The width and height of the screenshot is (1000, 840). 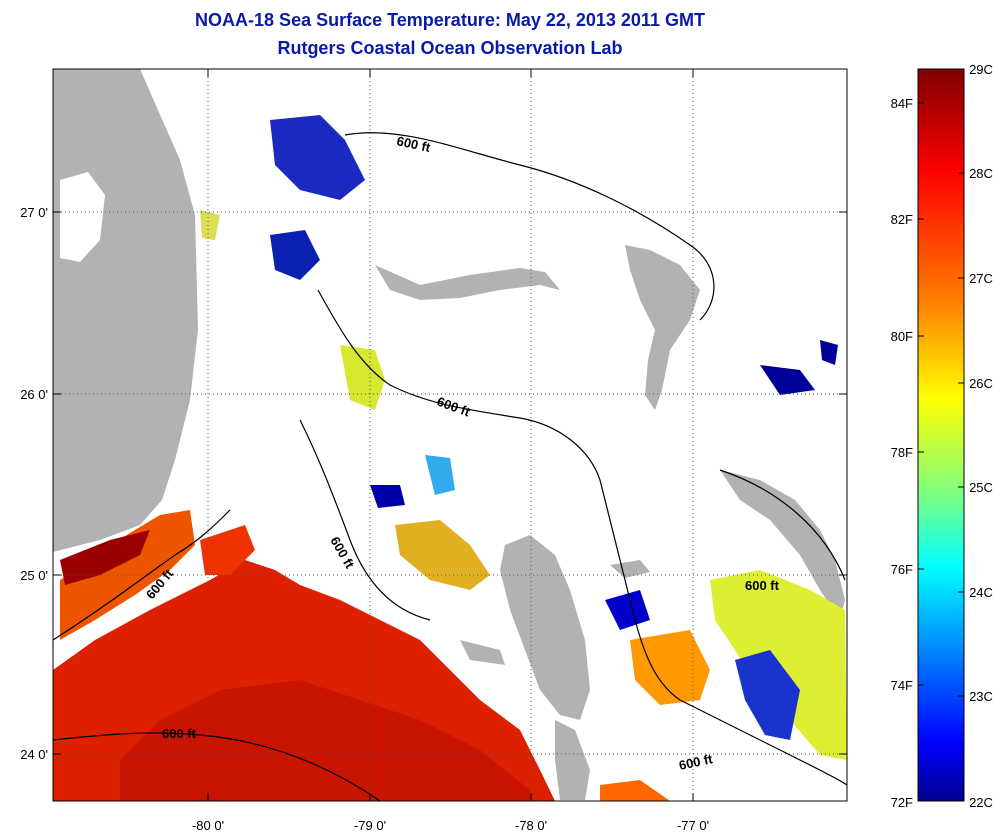 What do you see at coordinates (981, 487) in the screenshot?
I see `colorbar-celsius-label: 25C` at bounding box center [981, 487].